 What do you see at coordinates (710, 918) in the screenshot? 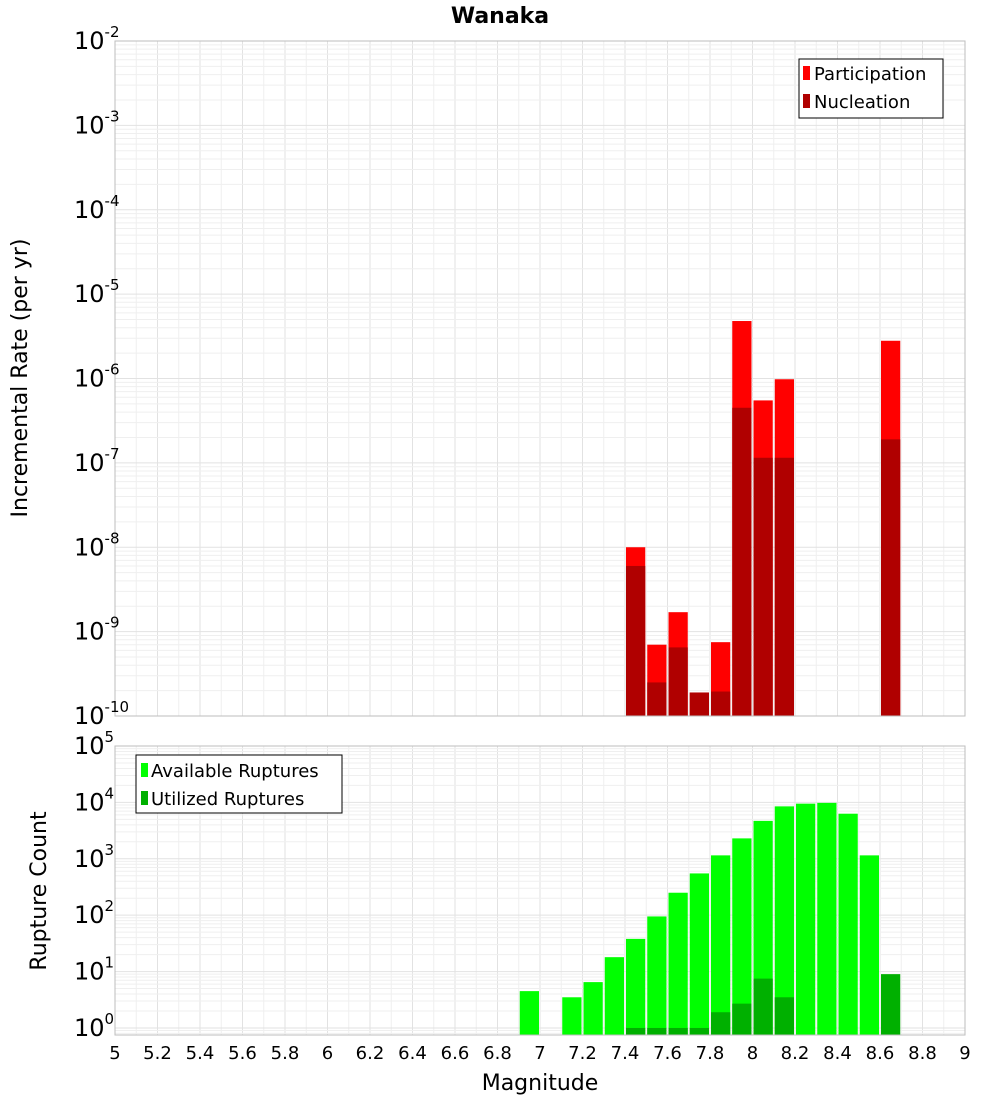
I see `count-bars` at bounding box center [710, 918].